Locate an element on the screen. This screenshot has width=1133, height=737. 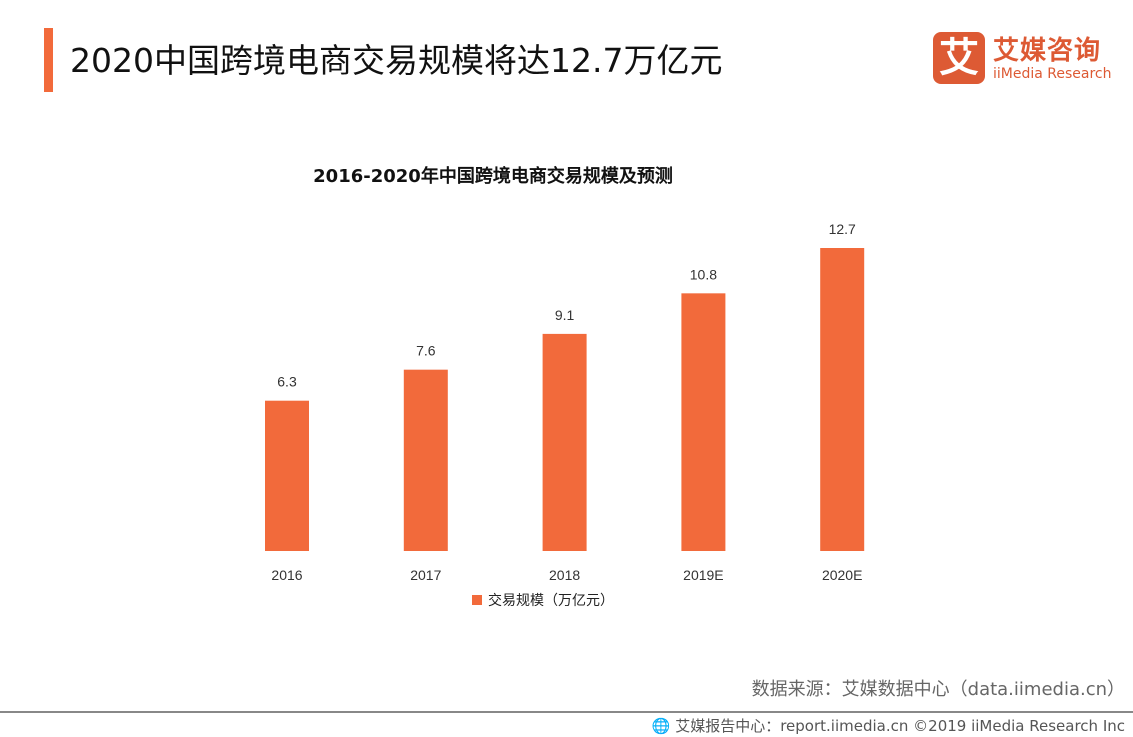
x-tick-label: 2018 is located at coordinates (564, 575).